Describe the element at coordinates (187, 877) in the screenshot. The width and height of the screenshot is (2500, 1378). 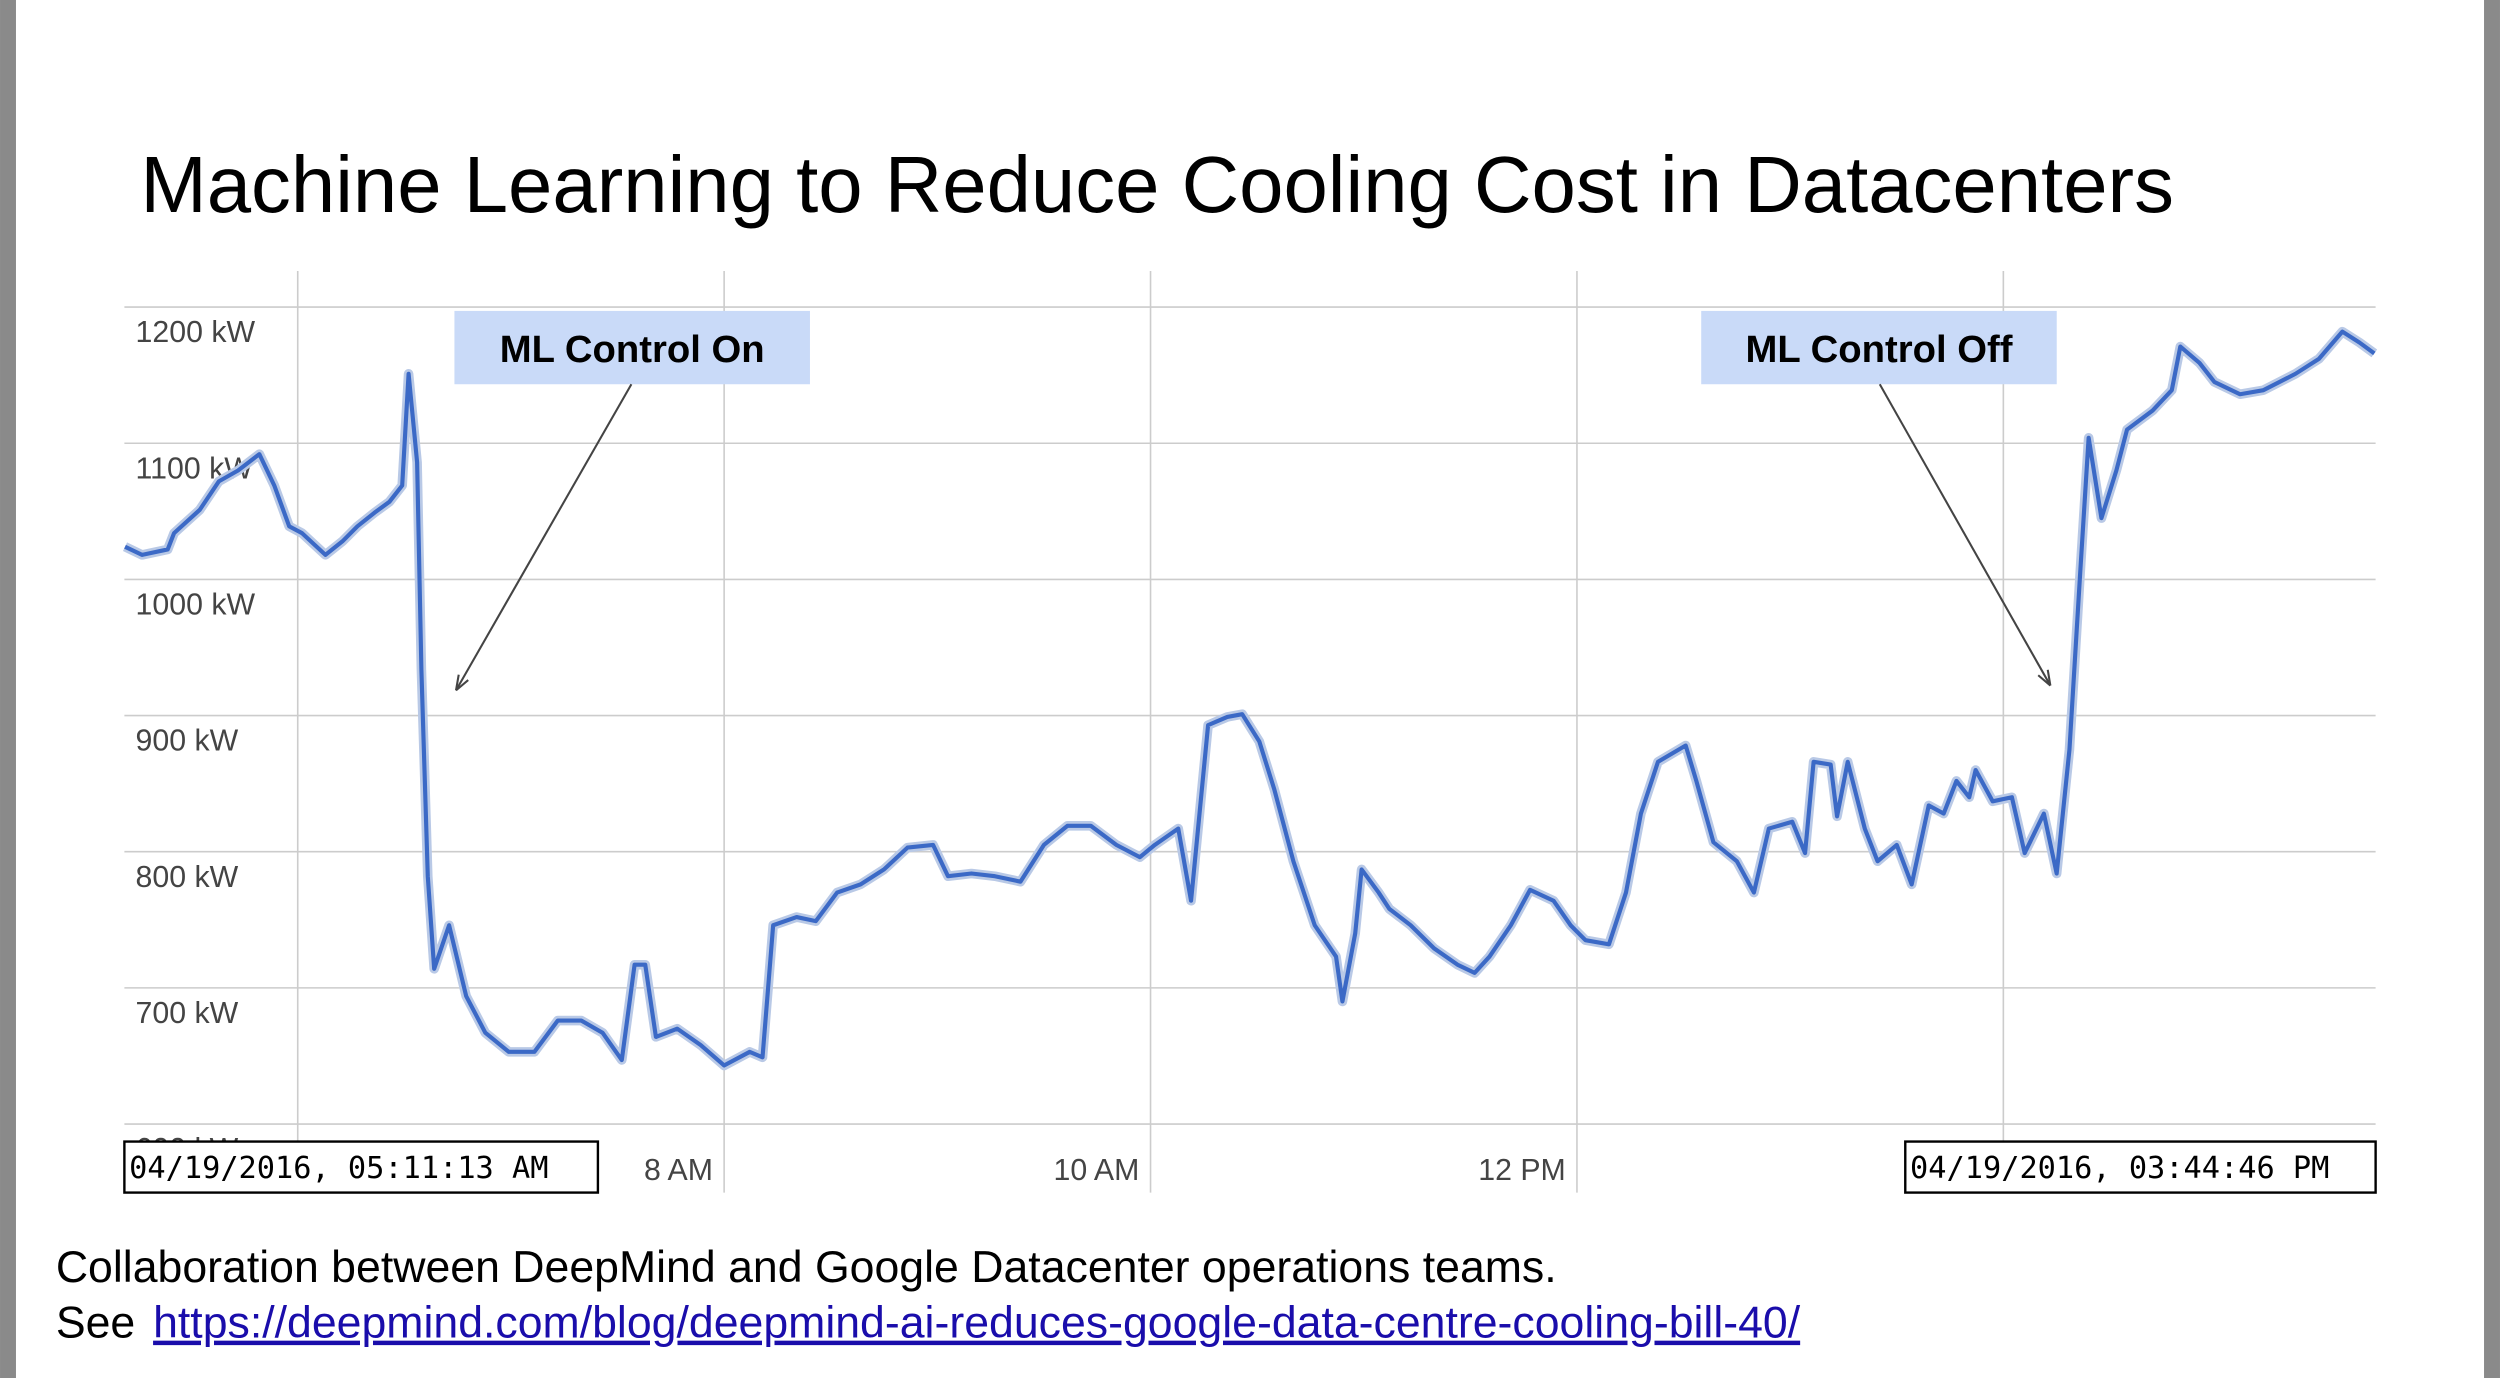
I see `y-tick-label: 800 kW` at that location.